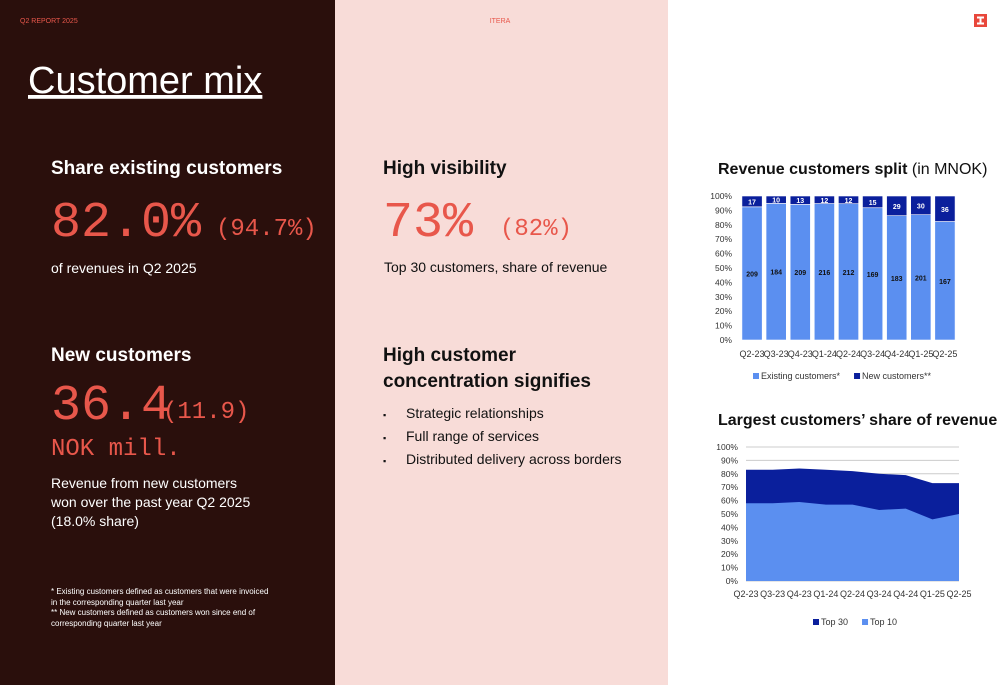  What do you see at coordinates (897, 376) in the screenshot?
I see `legend-label: New customers**` at bounding box center [897, 376].